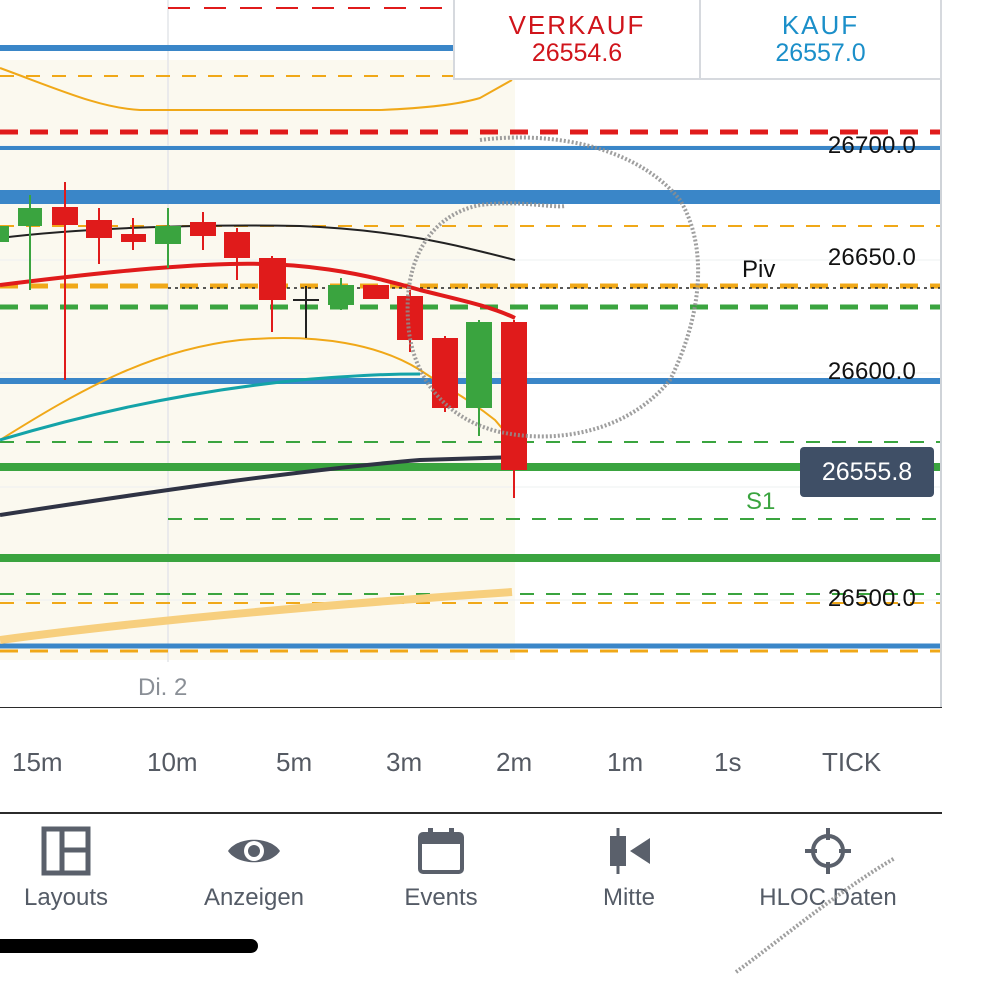 This screenshot has height=1000, width=1000. I want to click on chart-bottom-border, so click(471, 707).